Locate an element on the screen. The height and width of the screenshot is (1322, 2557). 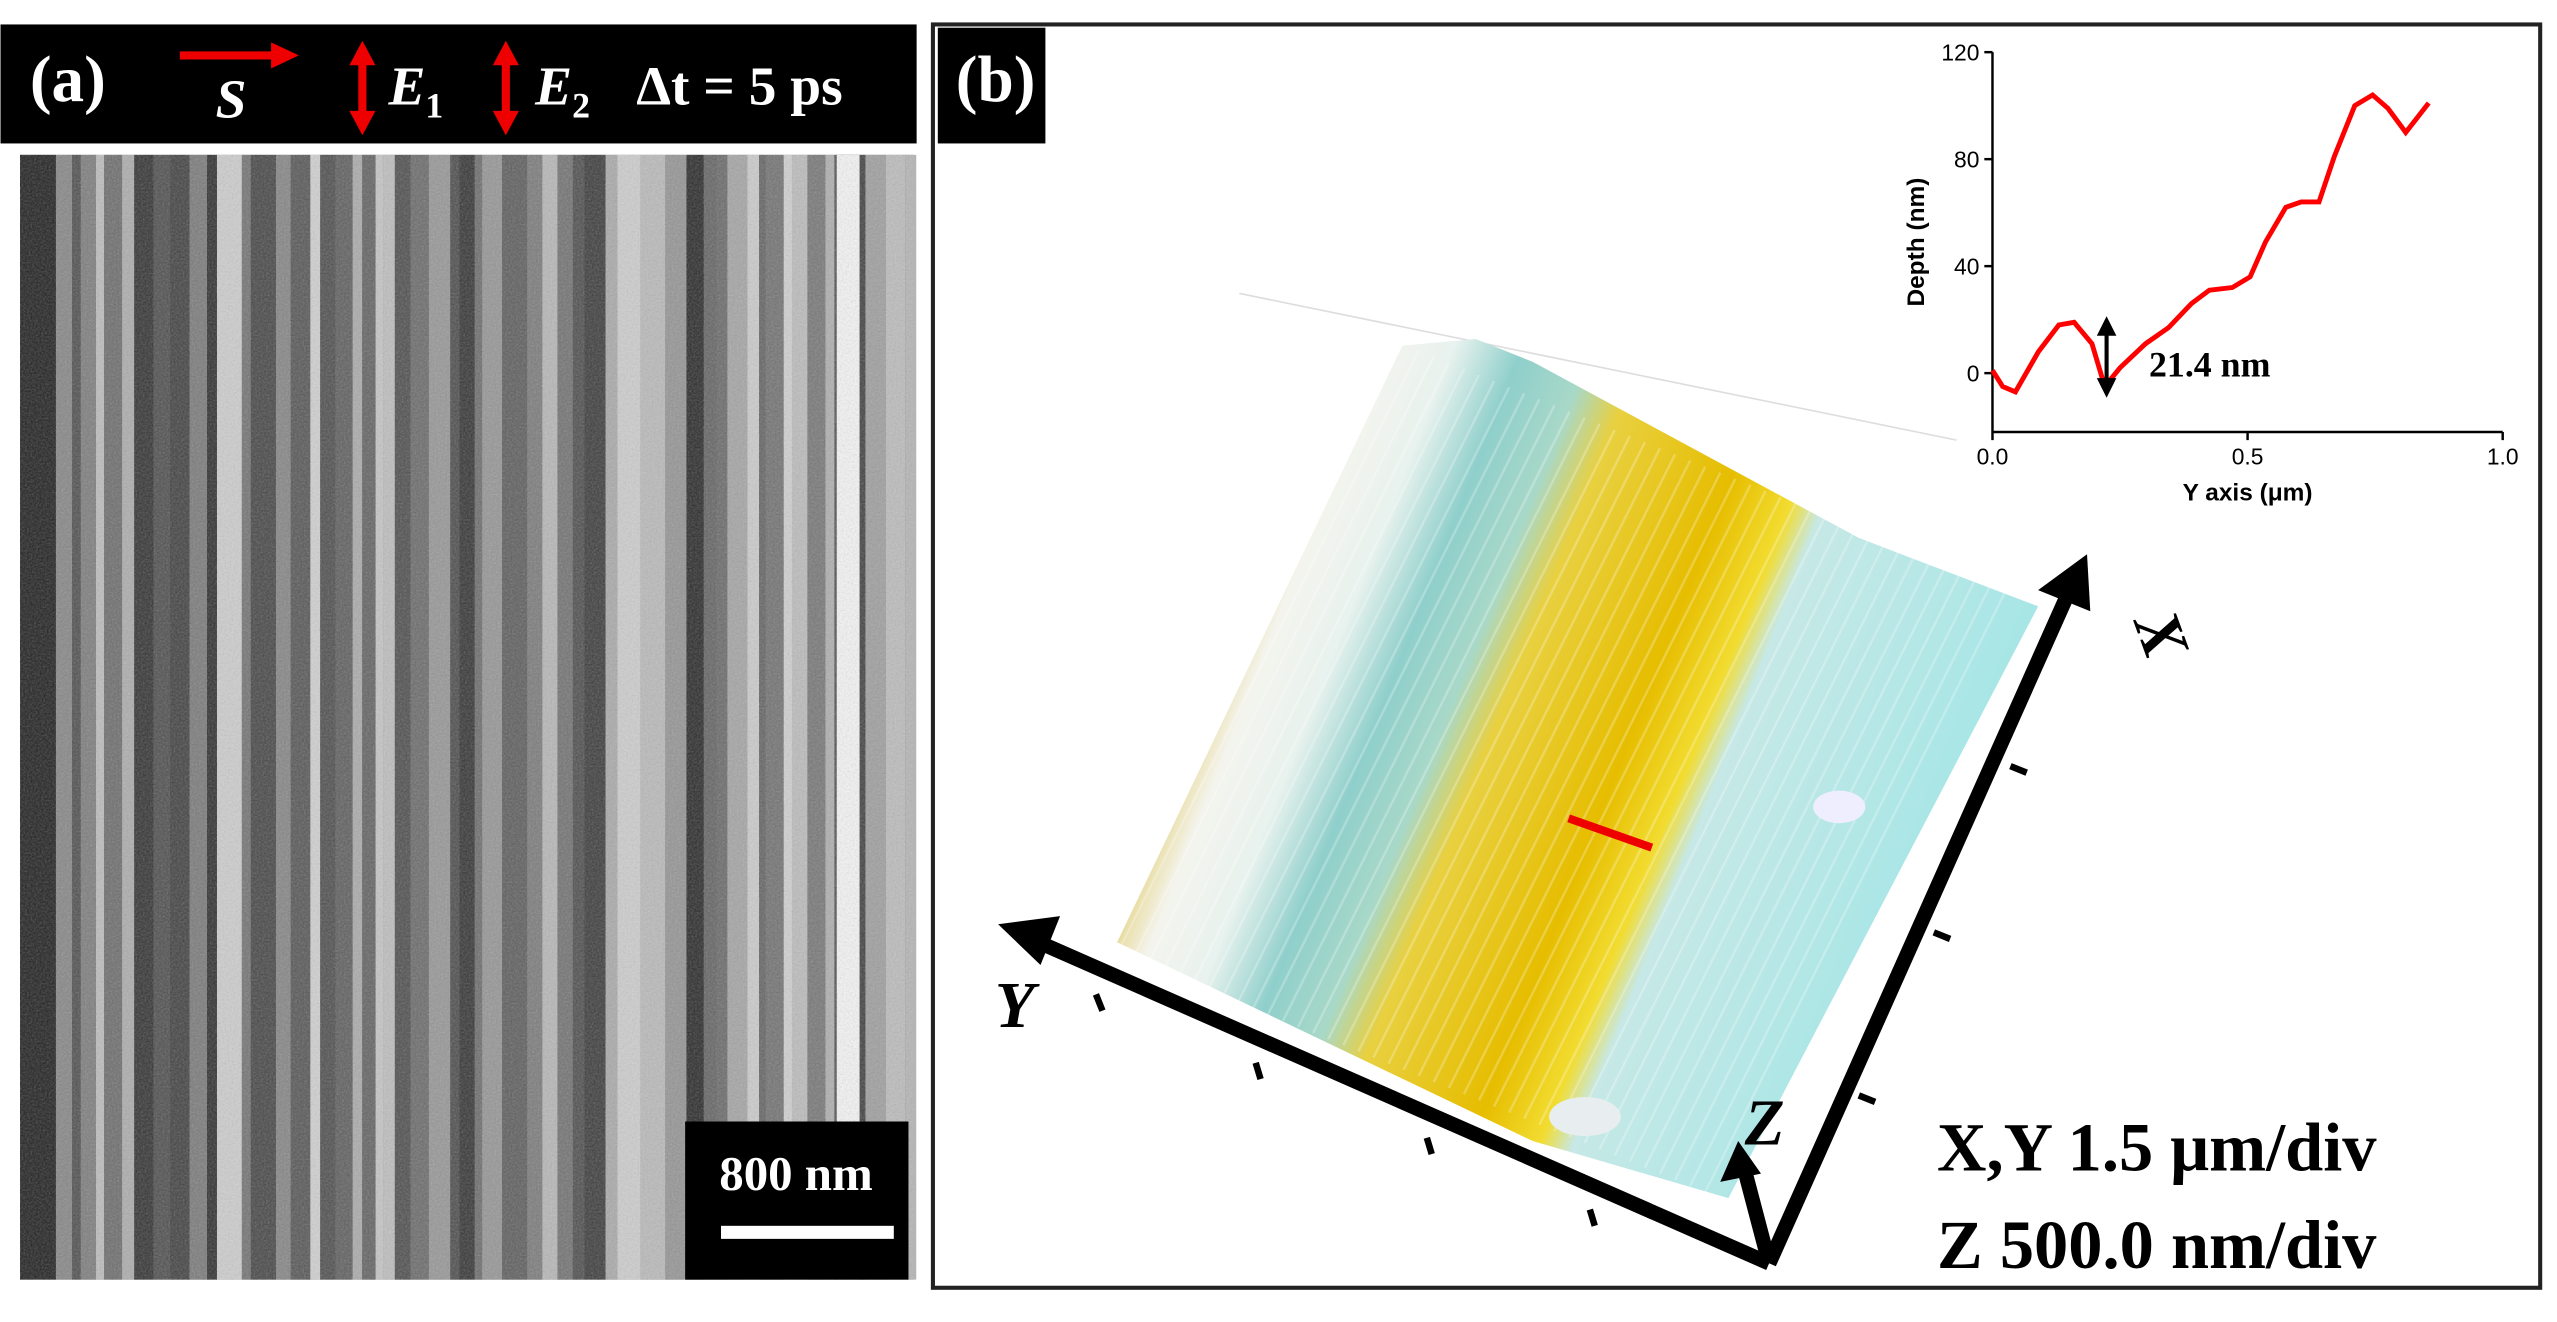
delay-label: Δt = 5 ps is located at coordinates (739, 85).